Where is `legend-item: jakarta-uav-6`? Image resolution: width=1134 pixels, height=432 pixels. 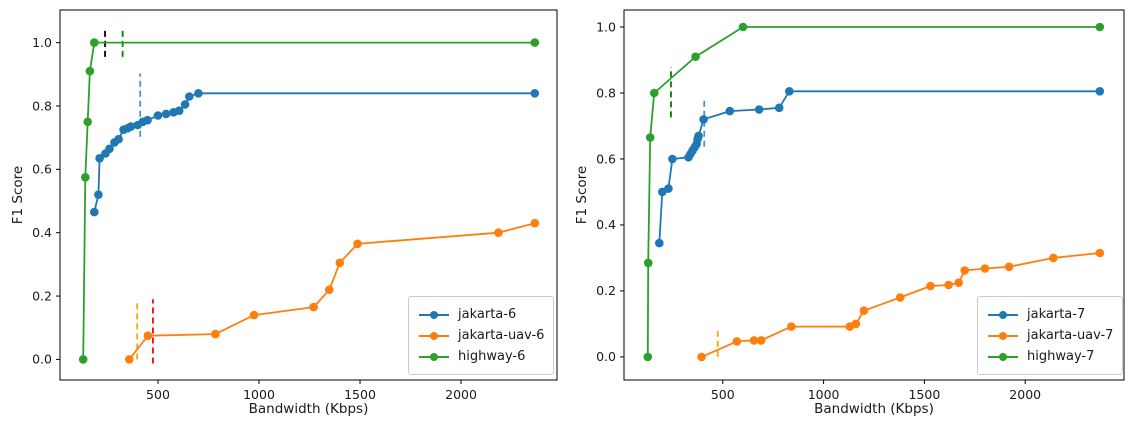 legend-item: jakarta-uav-6 is located at coordinates (482, 335).